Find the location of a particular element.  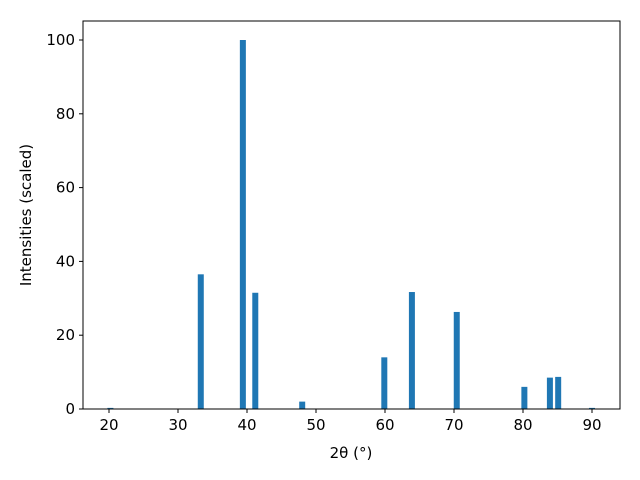

x-tick-label: 50 is located at coordinates (315, 425).